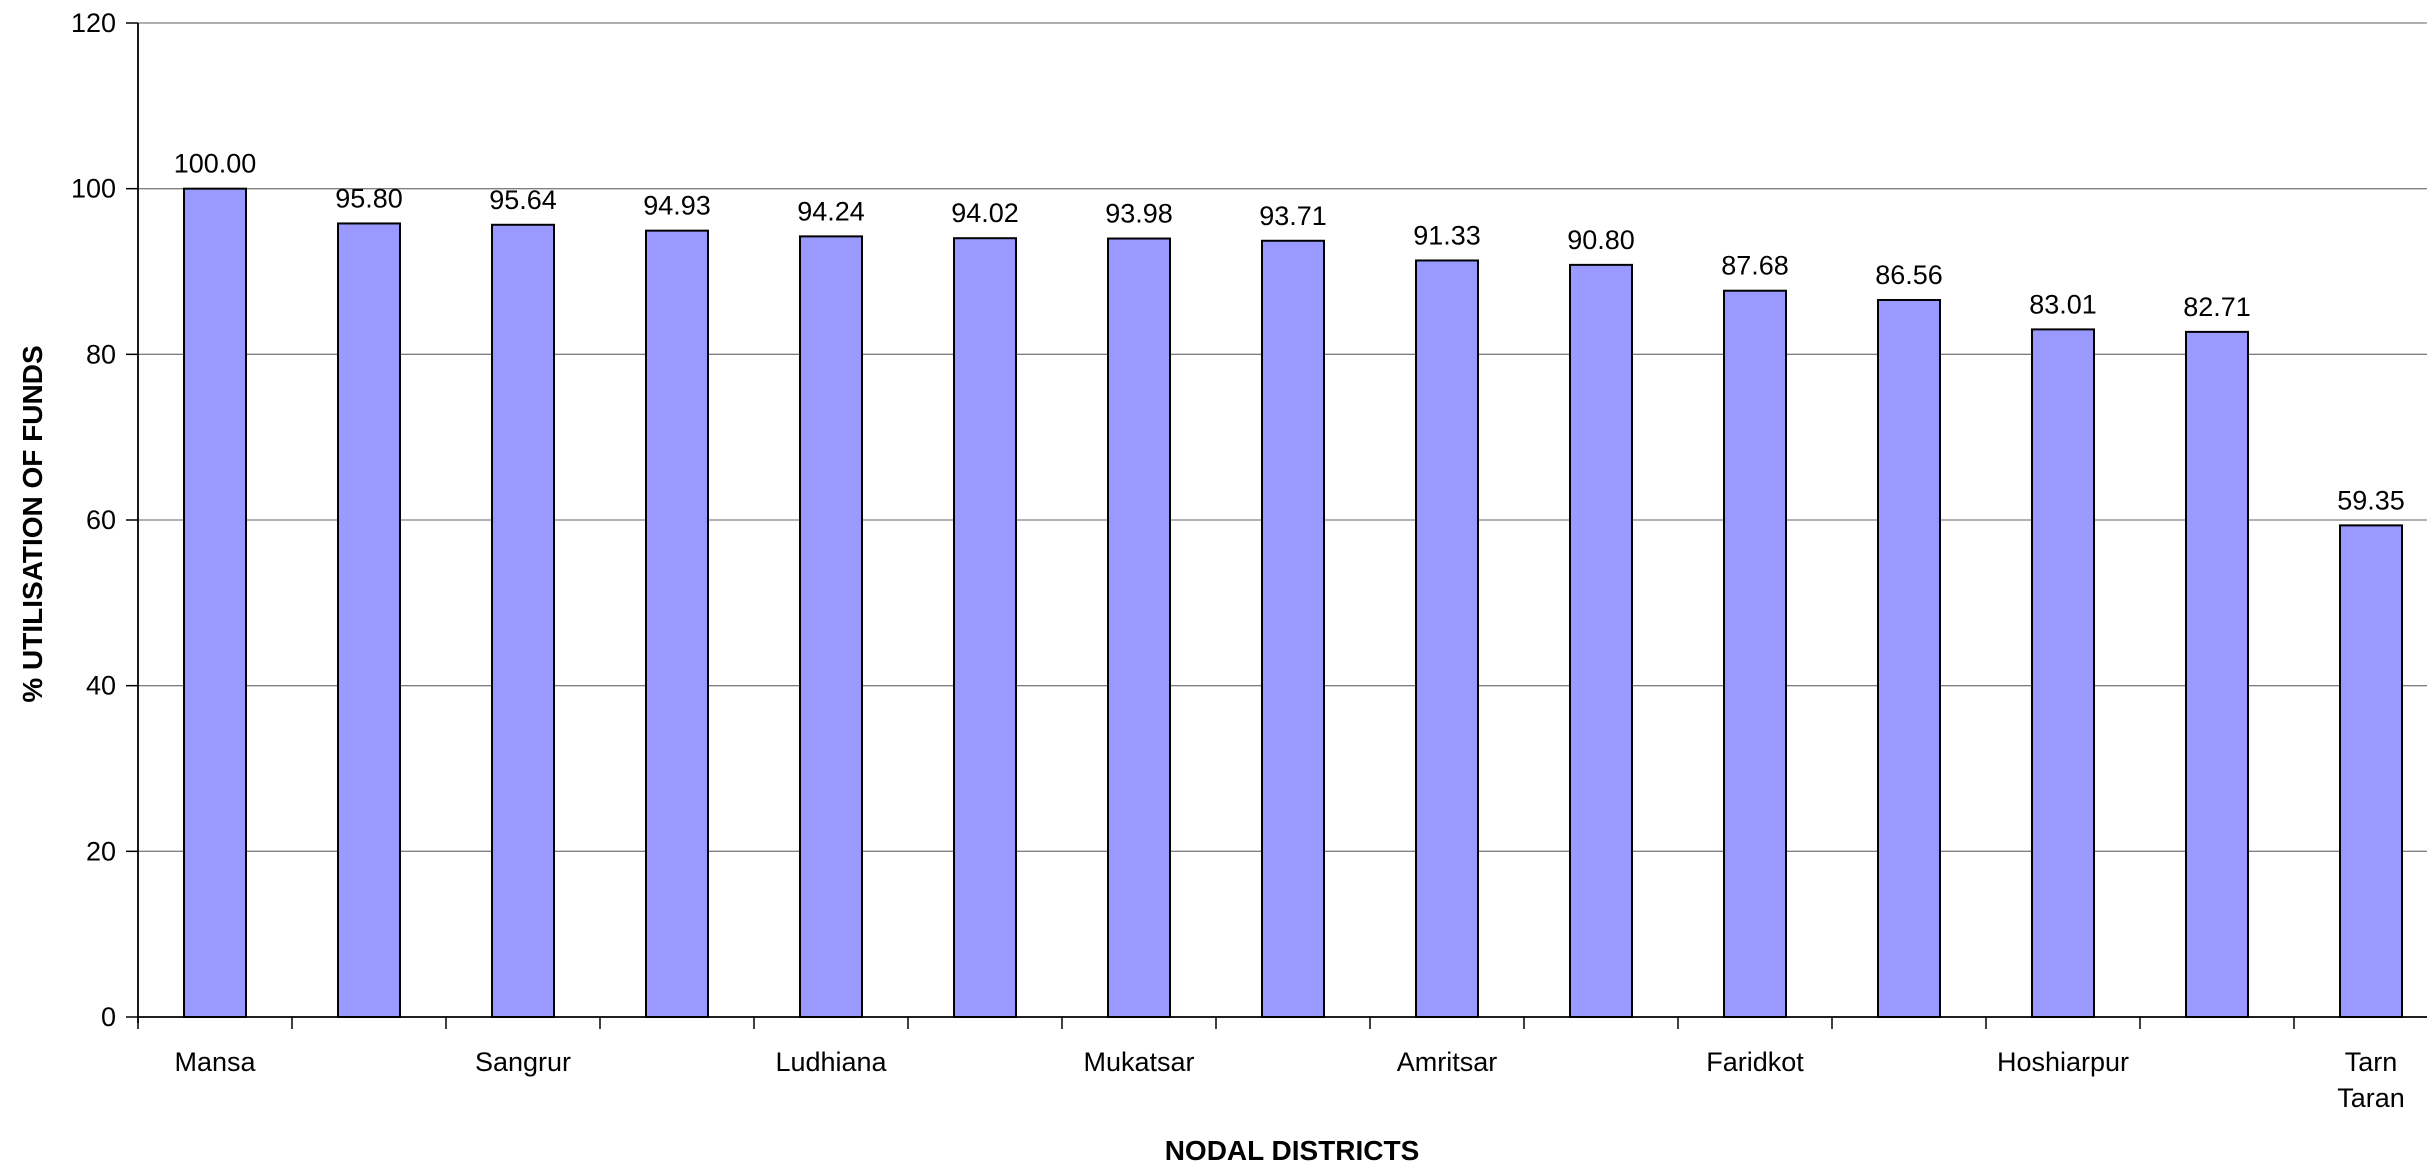  What do you see at coordinates (523, 200) in the screenshot?
I see `data-label: 95.64` at bounding box center [523, 200].